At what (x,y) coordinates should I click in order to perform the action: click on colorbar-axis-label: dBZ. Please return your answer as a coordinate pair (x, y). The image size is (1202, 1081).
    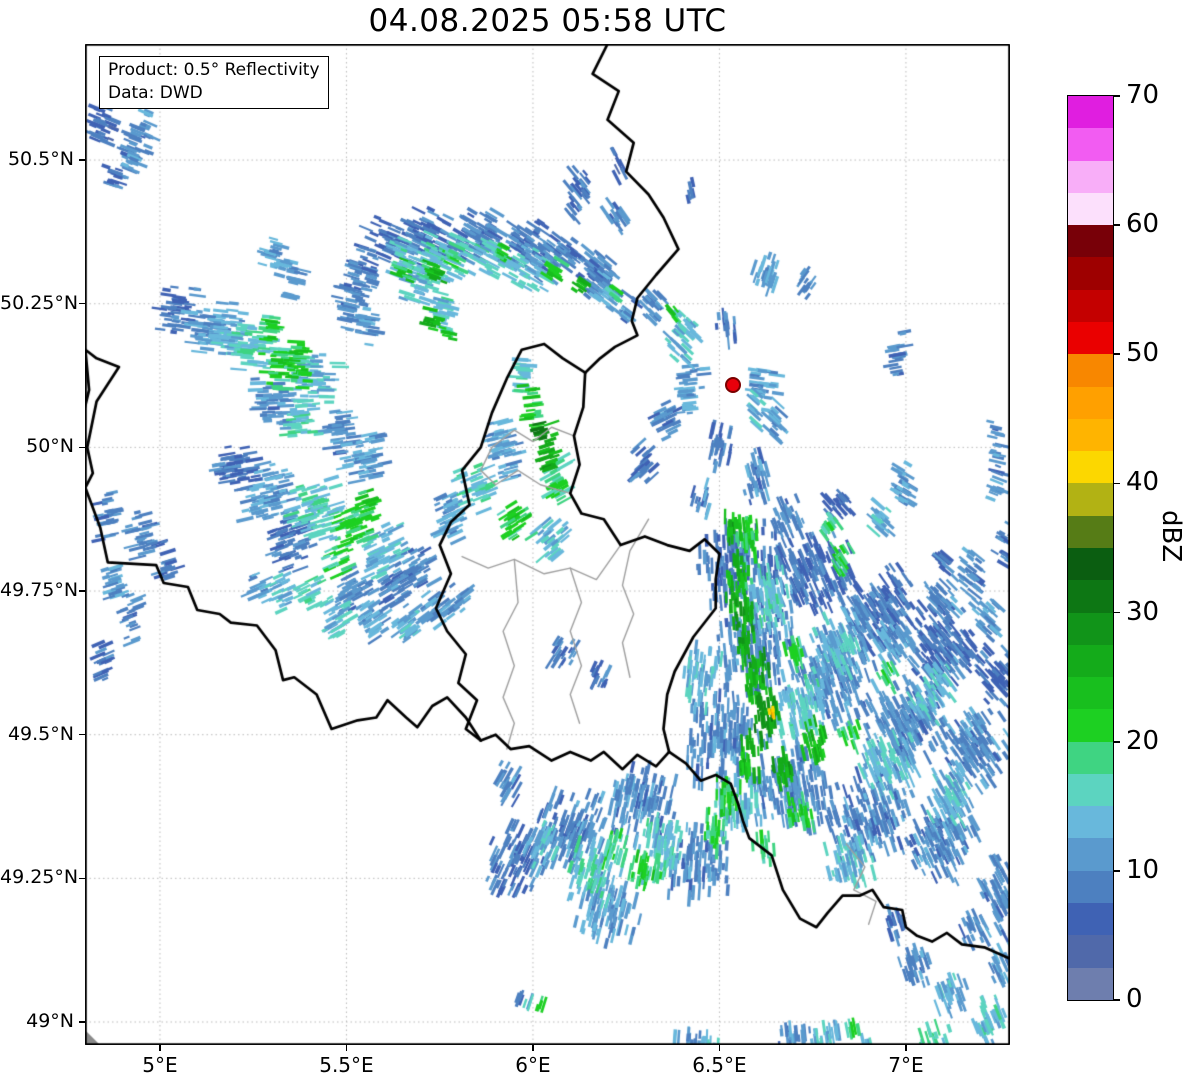
    Looking at the image, I should click on (1171, 536).